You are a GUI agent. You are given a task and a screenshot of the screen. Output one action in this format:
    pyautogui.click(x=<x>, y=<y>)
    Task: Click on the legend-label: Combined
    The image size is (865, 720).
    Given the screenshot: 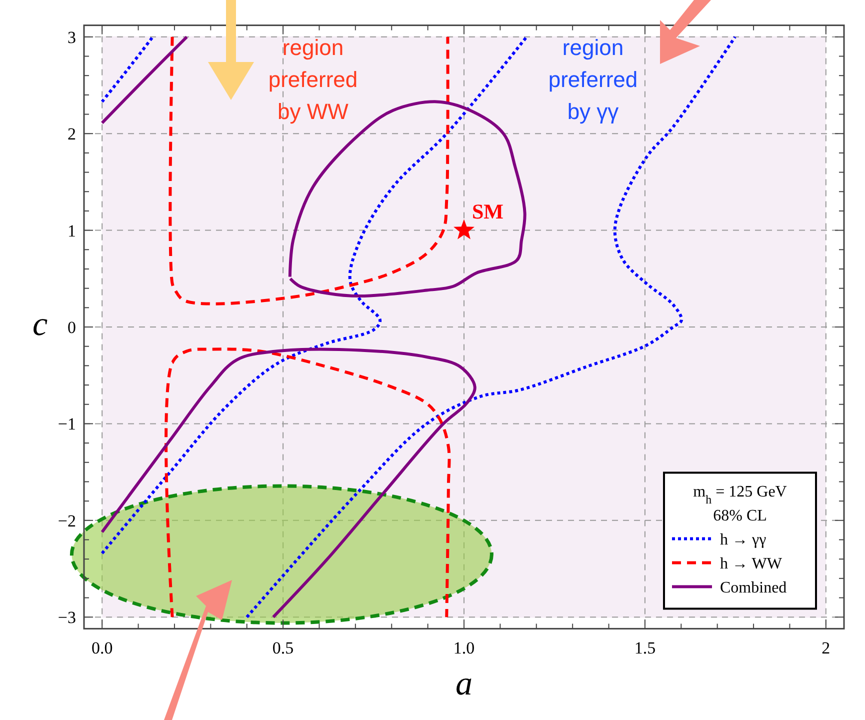 What is the action you would take?
    pyautogui.click(x=753, y=588)
    